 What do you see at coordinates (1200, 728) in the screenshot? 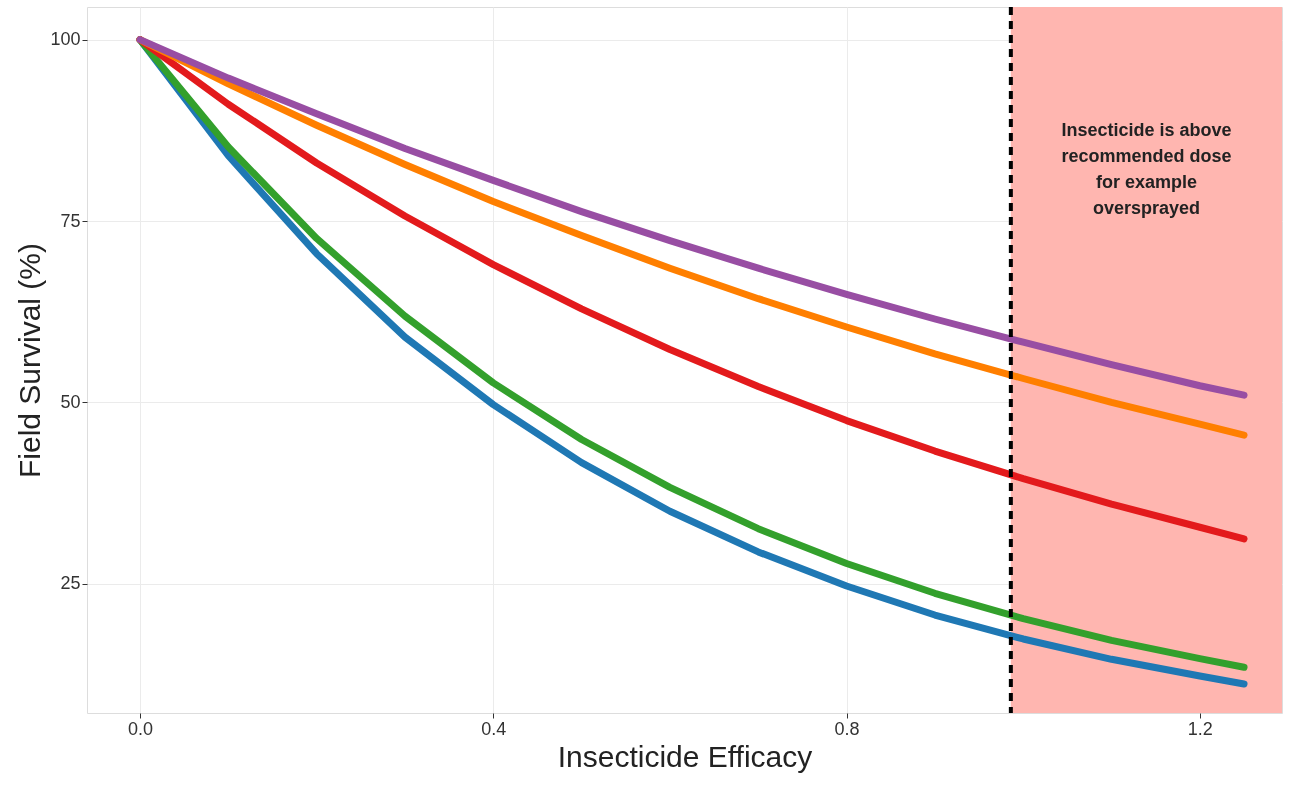
I see `x-tick-label: 1.2` at bounding box center [1200, 728].